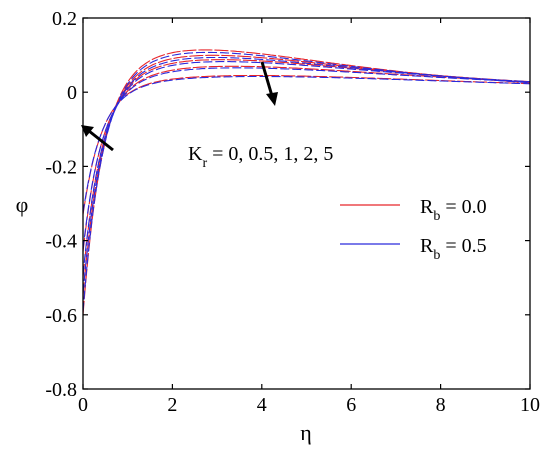 This screenshot has height=453, width=550. Describe the element at coordinates (269, 83) in the screenshot. I see `arrow-kr-down` at that location.